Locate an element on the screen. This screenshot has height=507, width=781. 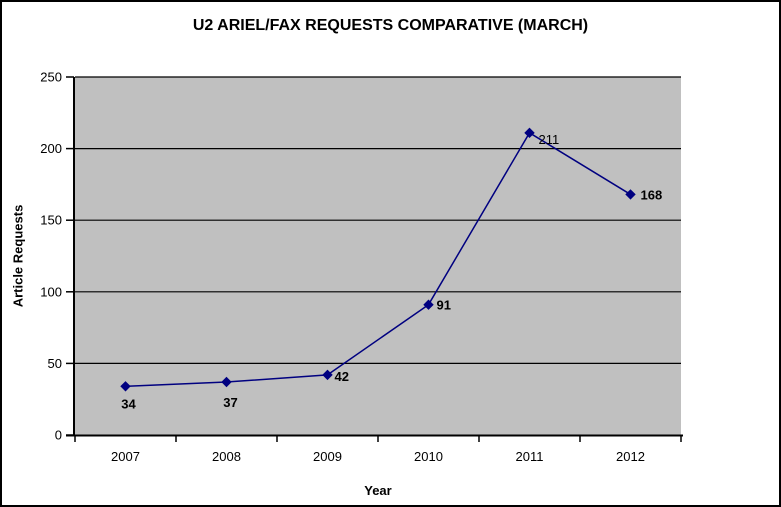
data-point-label: 168 is located at coordinates (652, 194).